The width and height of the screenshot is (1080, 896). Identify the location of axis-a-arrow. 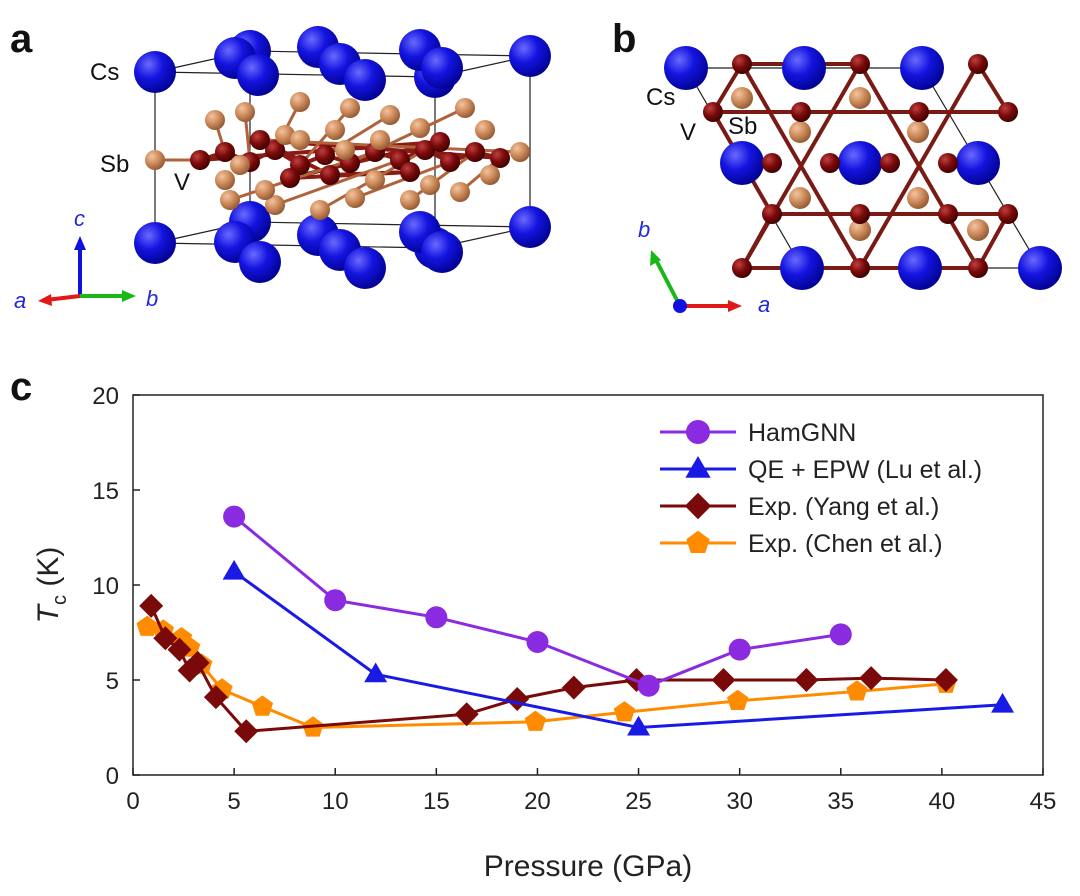
(63, 298).